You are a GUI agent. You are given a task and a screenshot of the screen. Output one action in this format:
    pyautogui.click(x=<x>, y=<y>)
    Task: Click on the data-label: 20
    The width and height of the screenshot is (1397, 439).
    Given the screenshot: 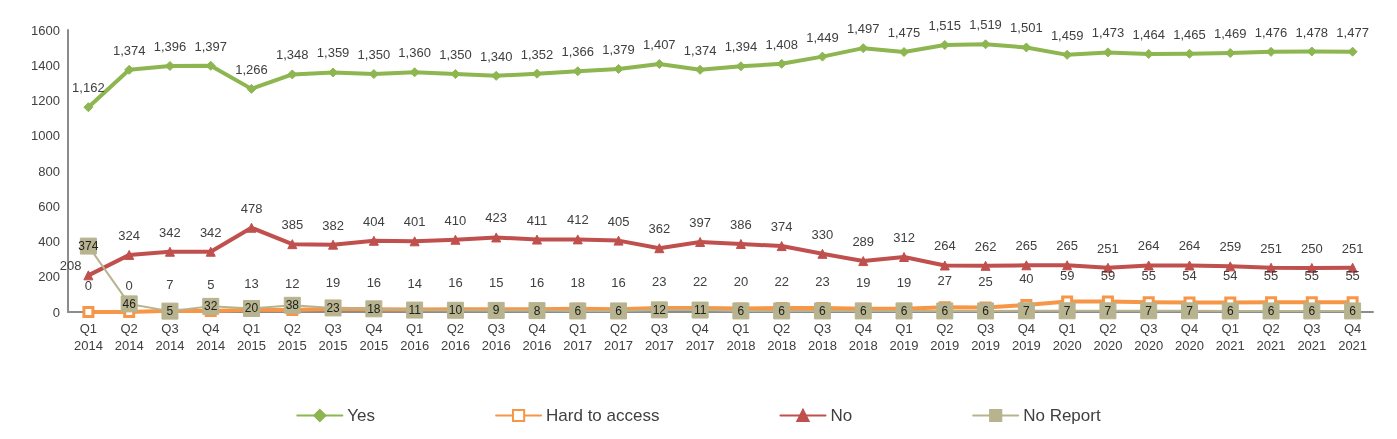 What is the action you would take?
    pyautogui.click(x=741, y=282)
    